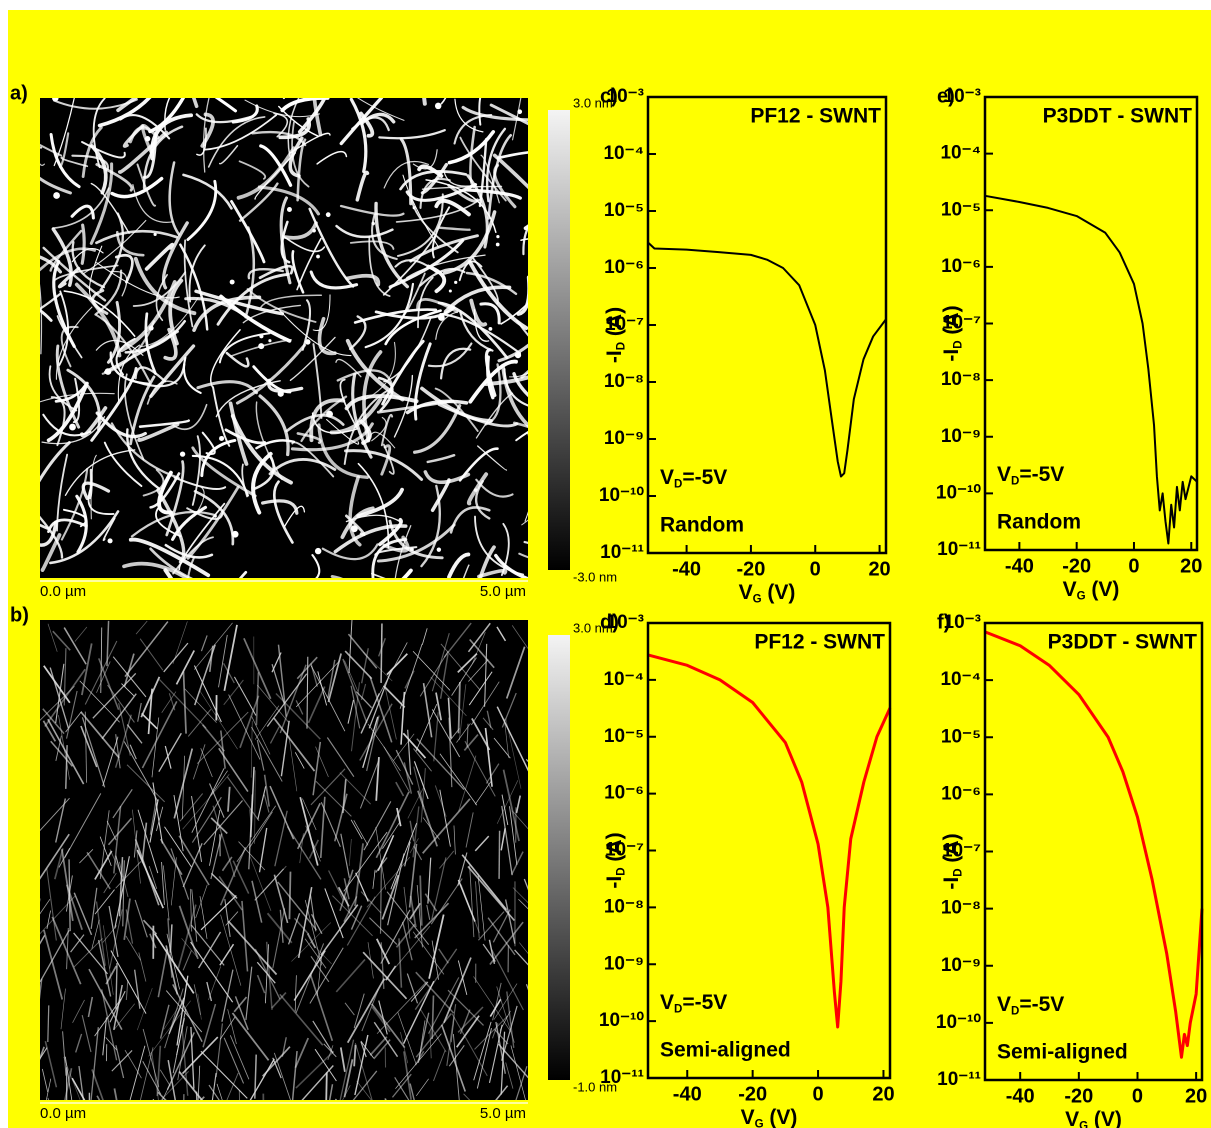 This screenshot has width=1211, height=1128. I want to click on scale-start: 0.0 µm, so click(63, 591).